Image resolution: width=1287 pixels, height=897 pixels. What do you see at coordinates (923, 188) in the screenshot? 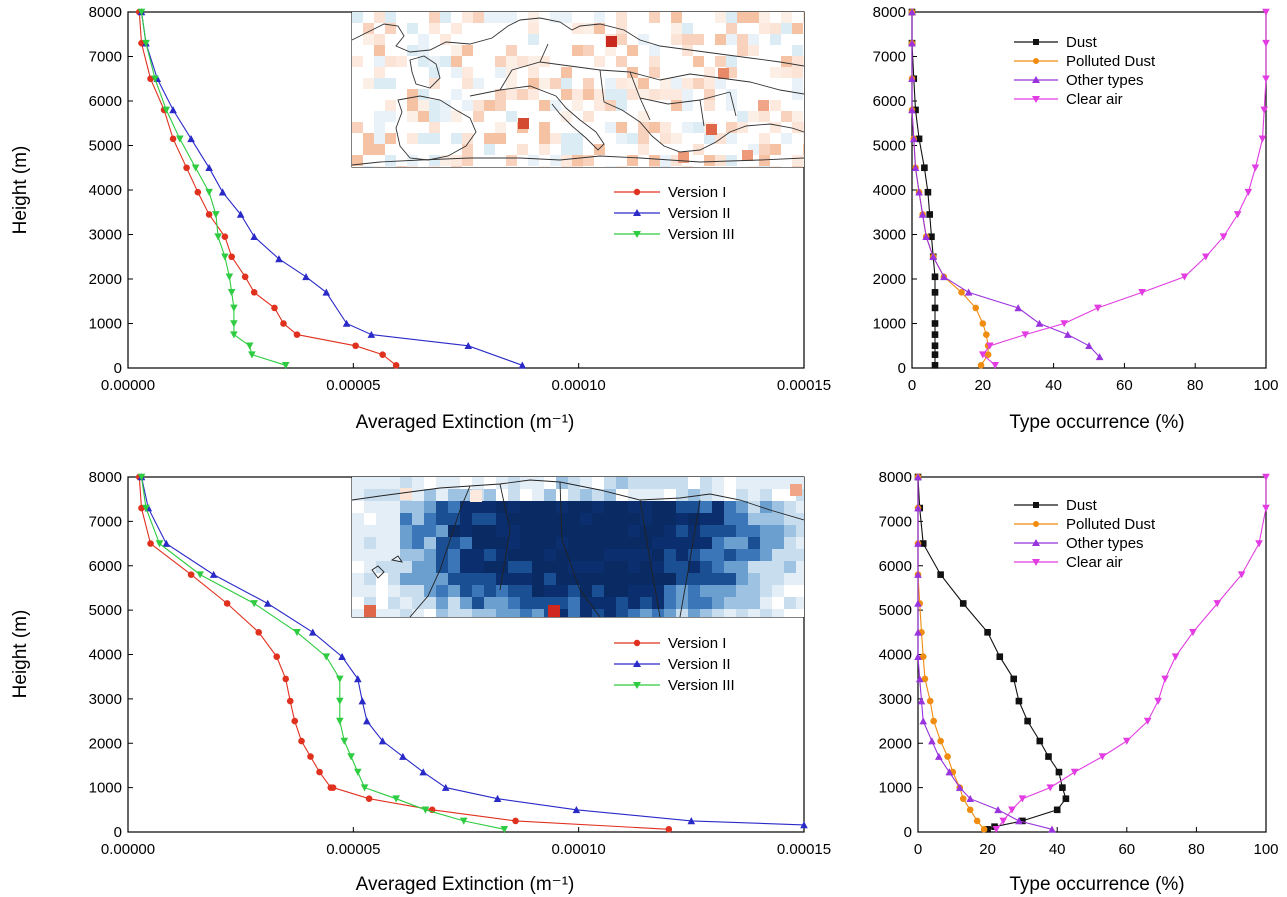
I see `series-dust` at bounding box center [923, 188].